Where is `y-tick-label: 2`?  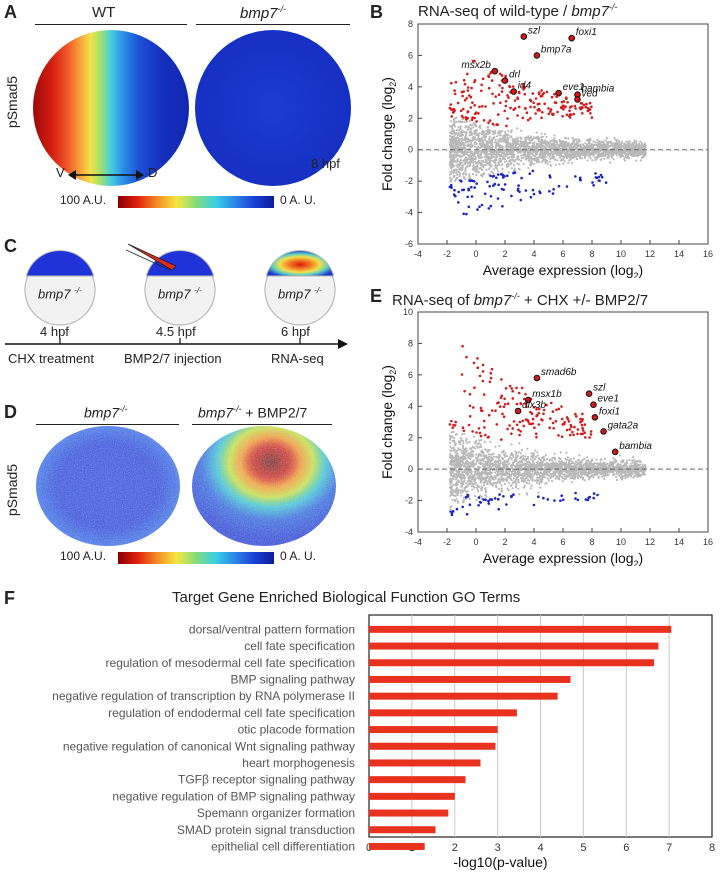 y-tick-label: 2 is located at coordinates (410, 438).